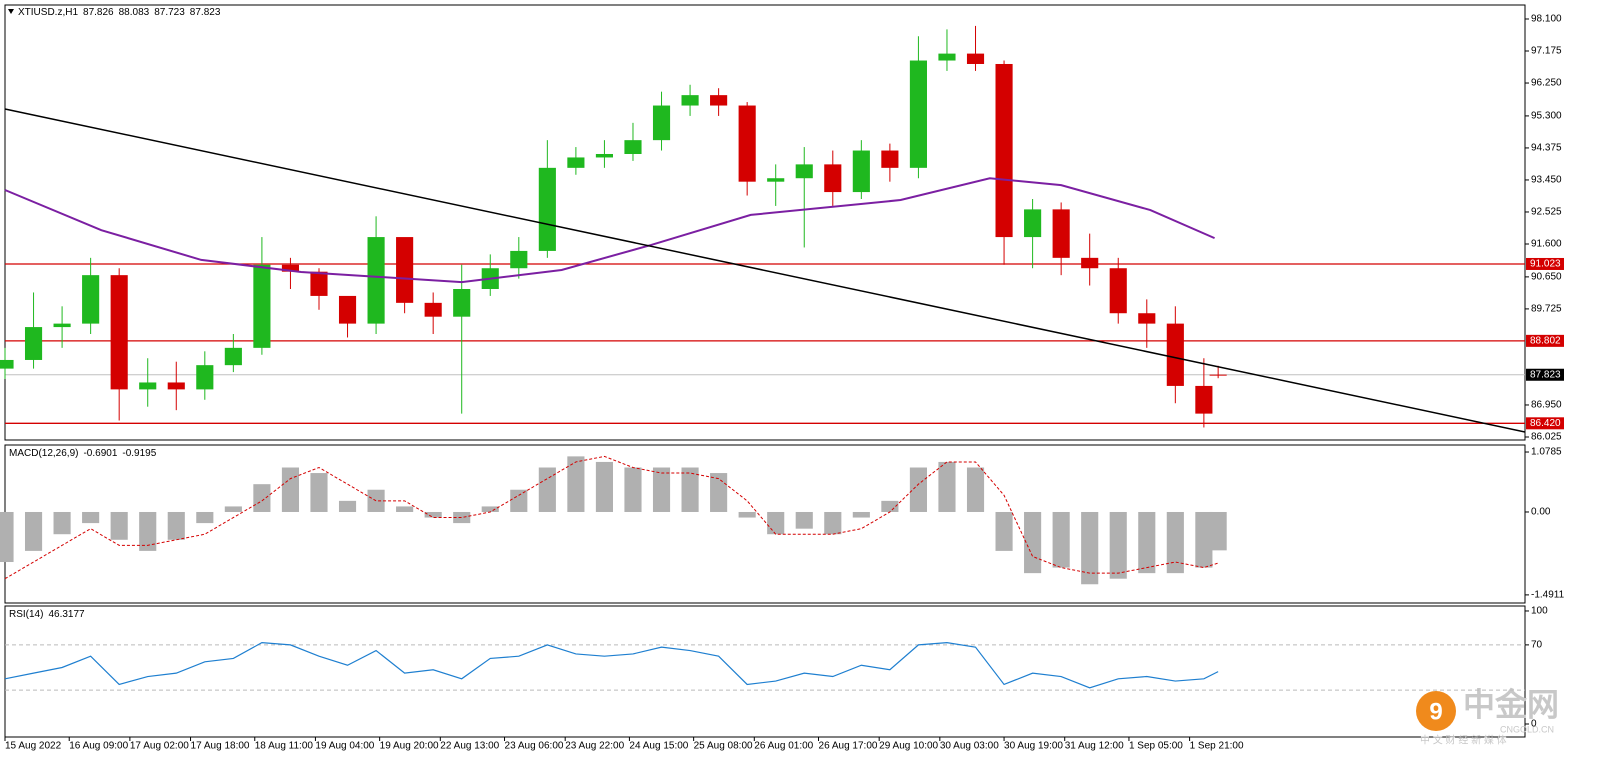 The image size is (1607, 777). Describe the element at coordinates (169, 12) in the screenshot. I see `header-low: 87.723` at that location.